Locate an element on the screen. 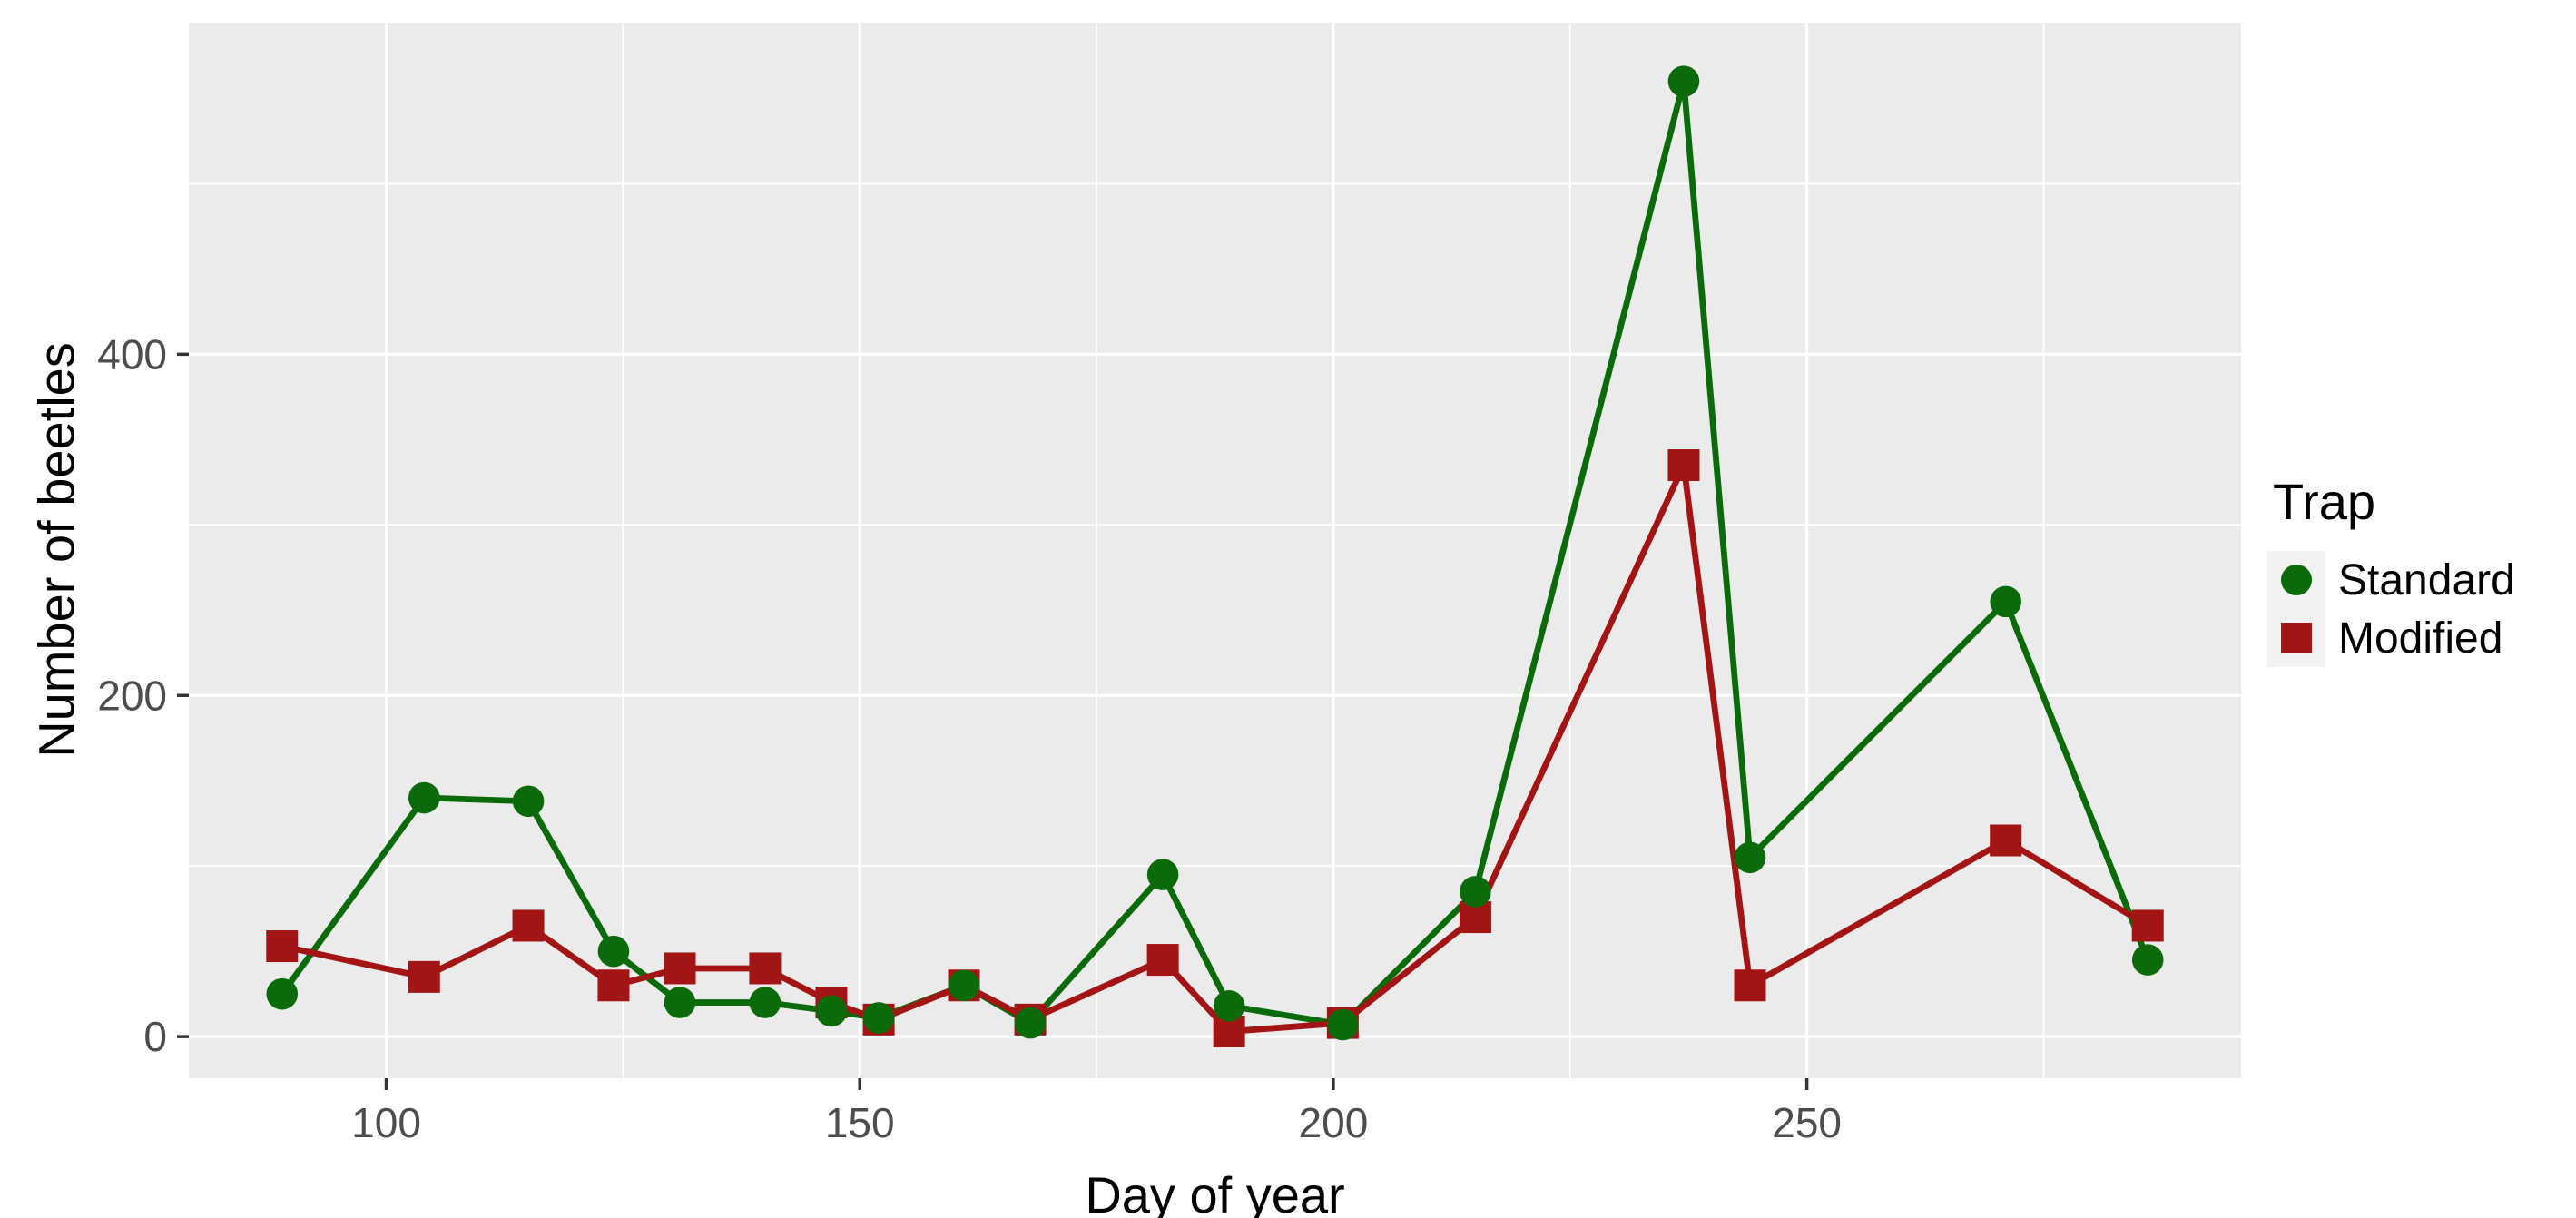 Image resolution: width=2576 pixels, height=1218 pixels. legend-title: Trap is located at coordinates (2324, 502).